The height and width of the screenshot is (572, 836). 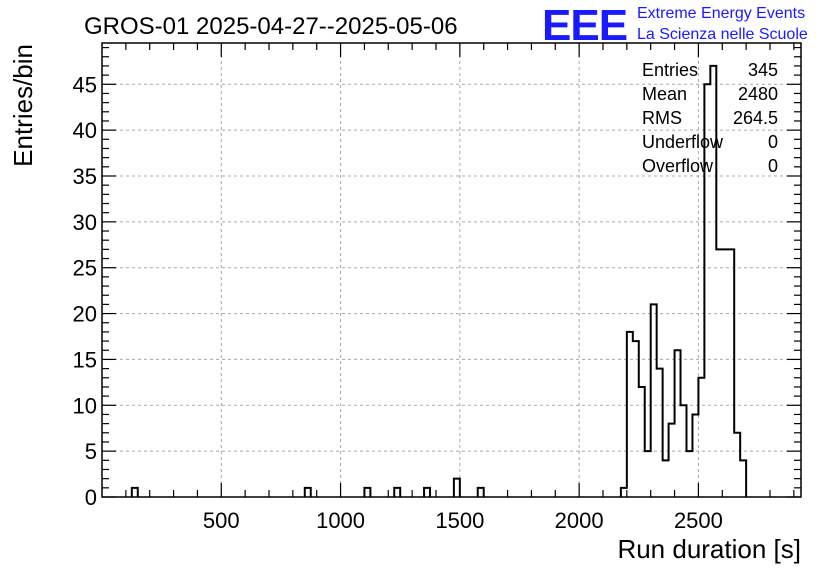 What do you see at coordinates (758, 94) in the screenshot?
I see `stats-value: 2480` at bounding box center [758, 94].